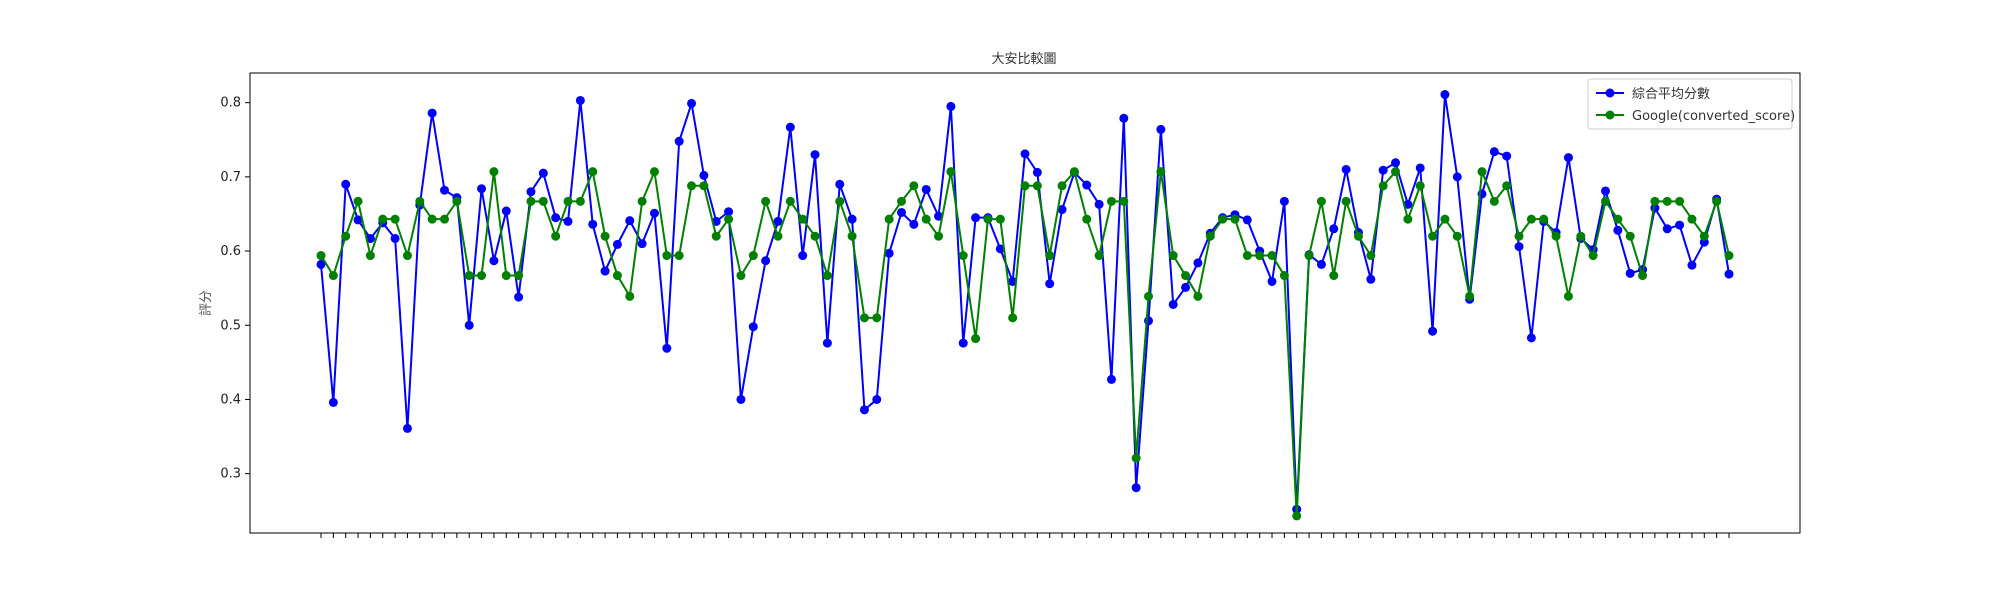 This screenshot has height=600, width=2000. Describe the element at coordinates (230, 251) in the screenshot. I see `y-tick-label: 0.6` at that location.